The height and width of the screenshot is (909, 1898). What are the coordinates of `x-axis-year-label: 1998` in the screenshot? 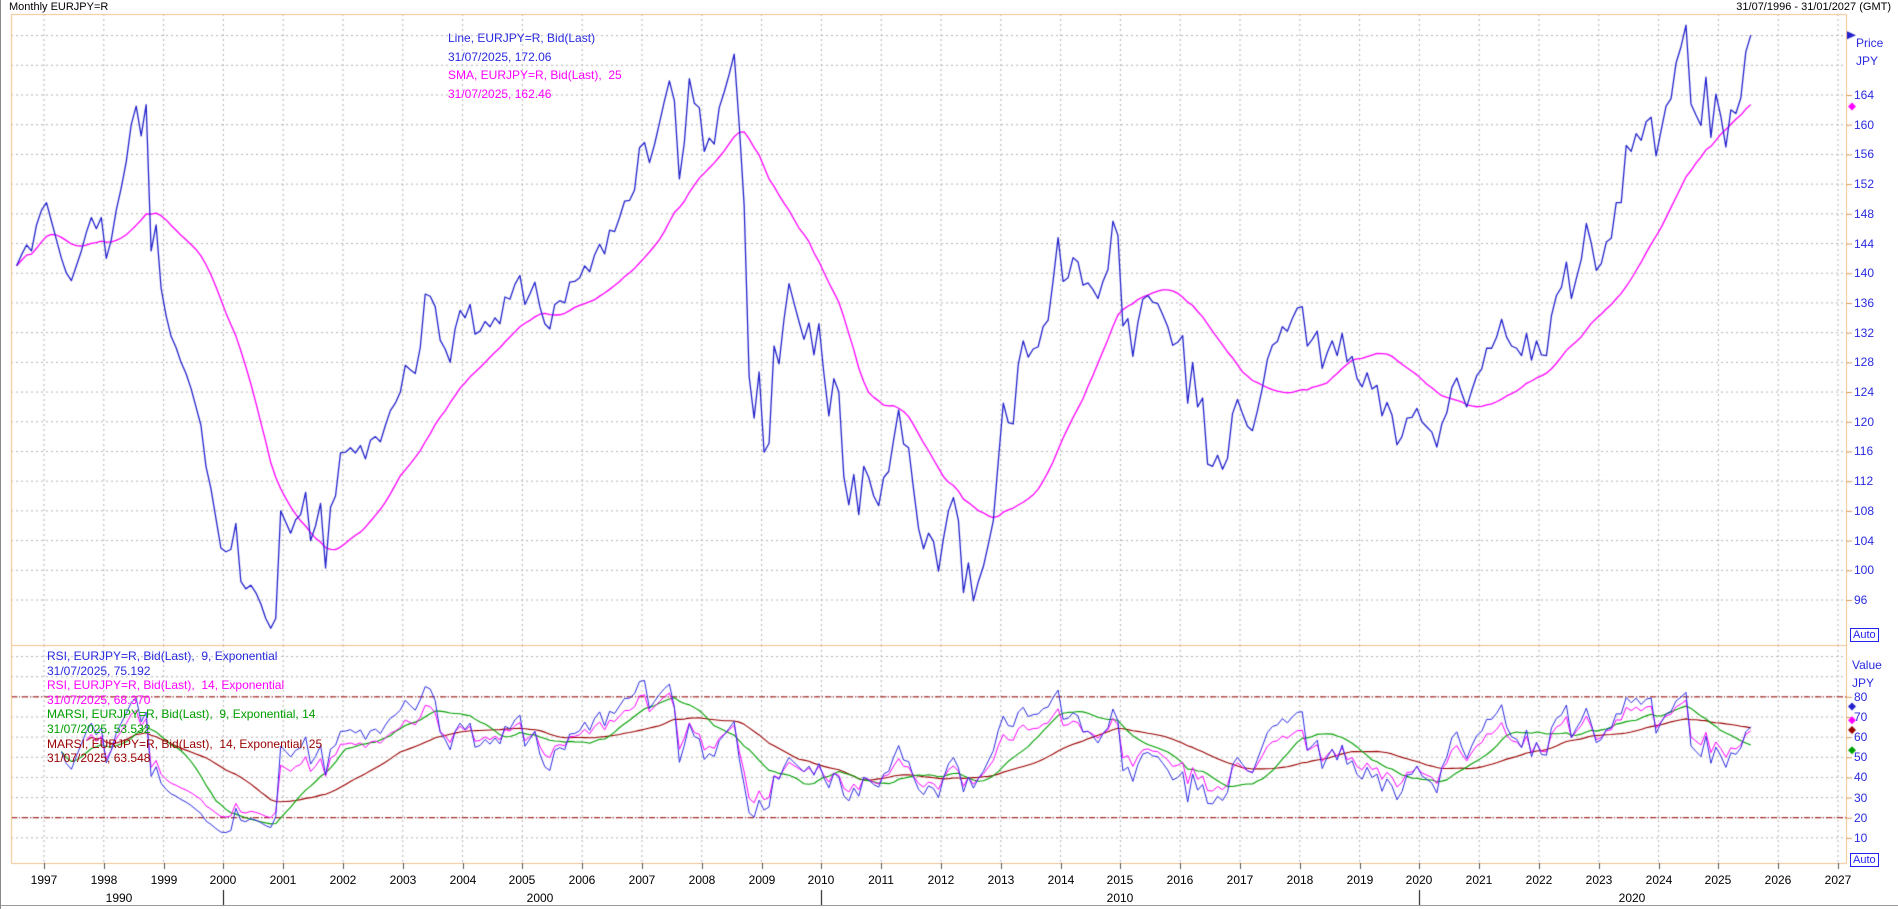 It's located at (104, 880).